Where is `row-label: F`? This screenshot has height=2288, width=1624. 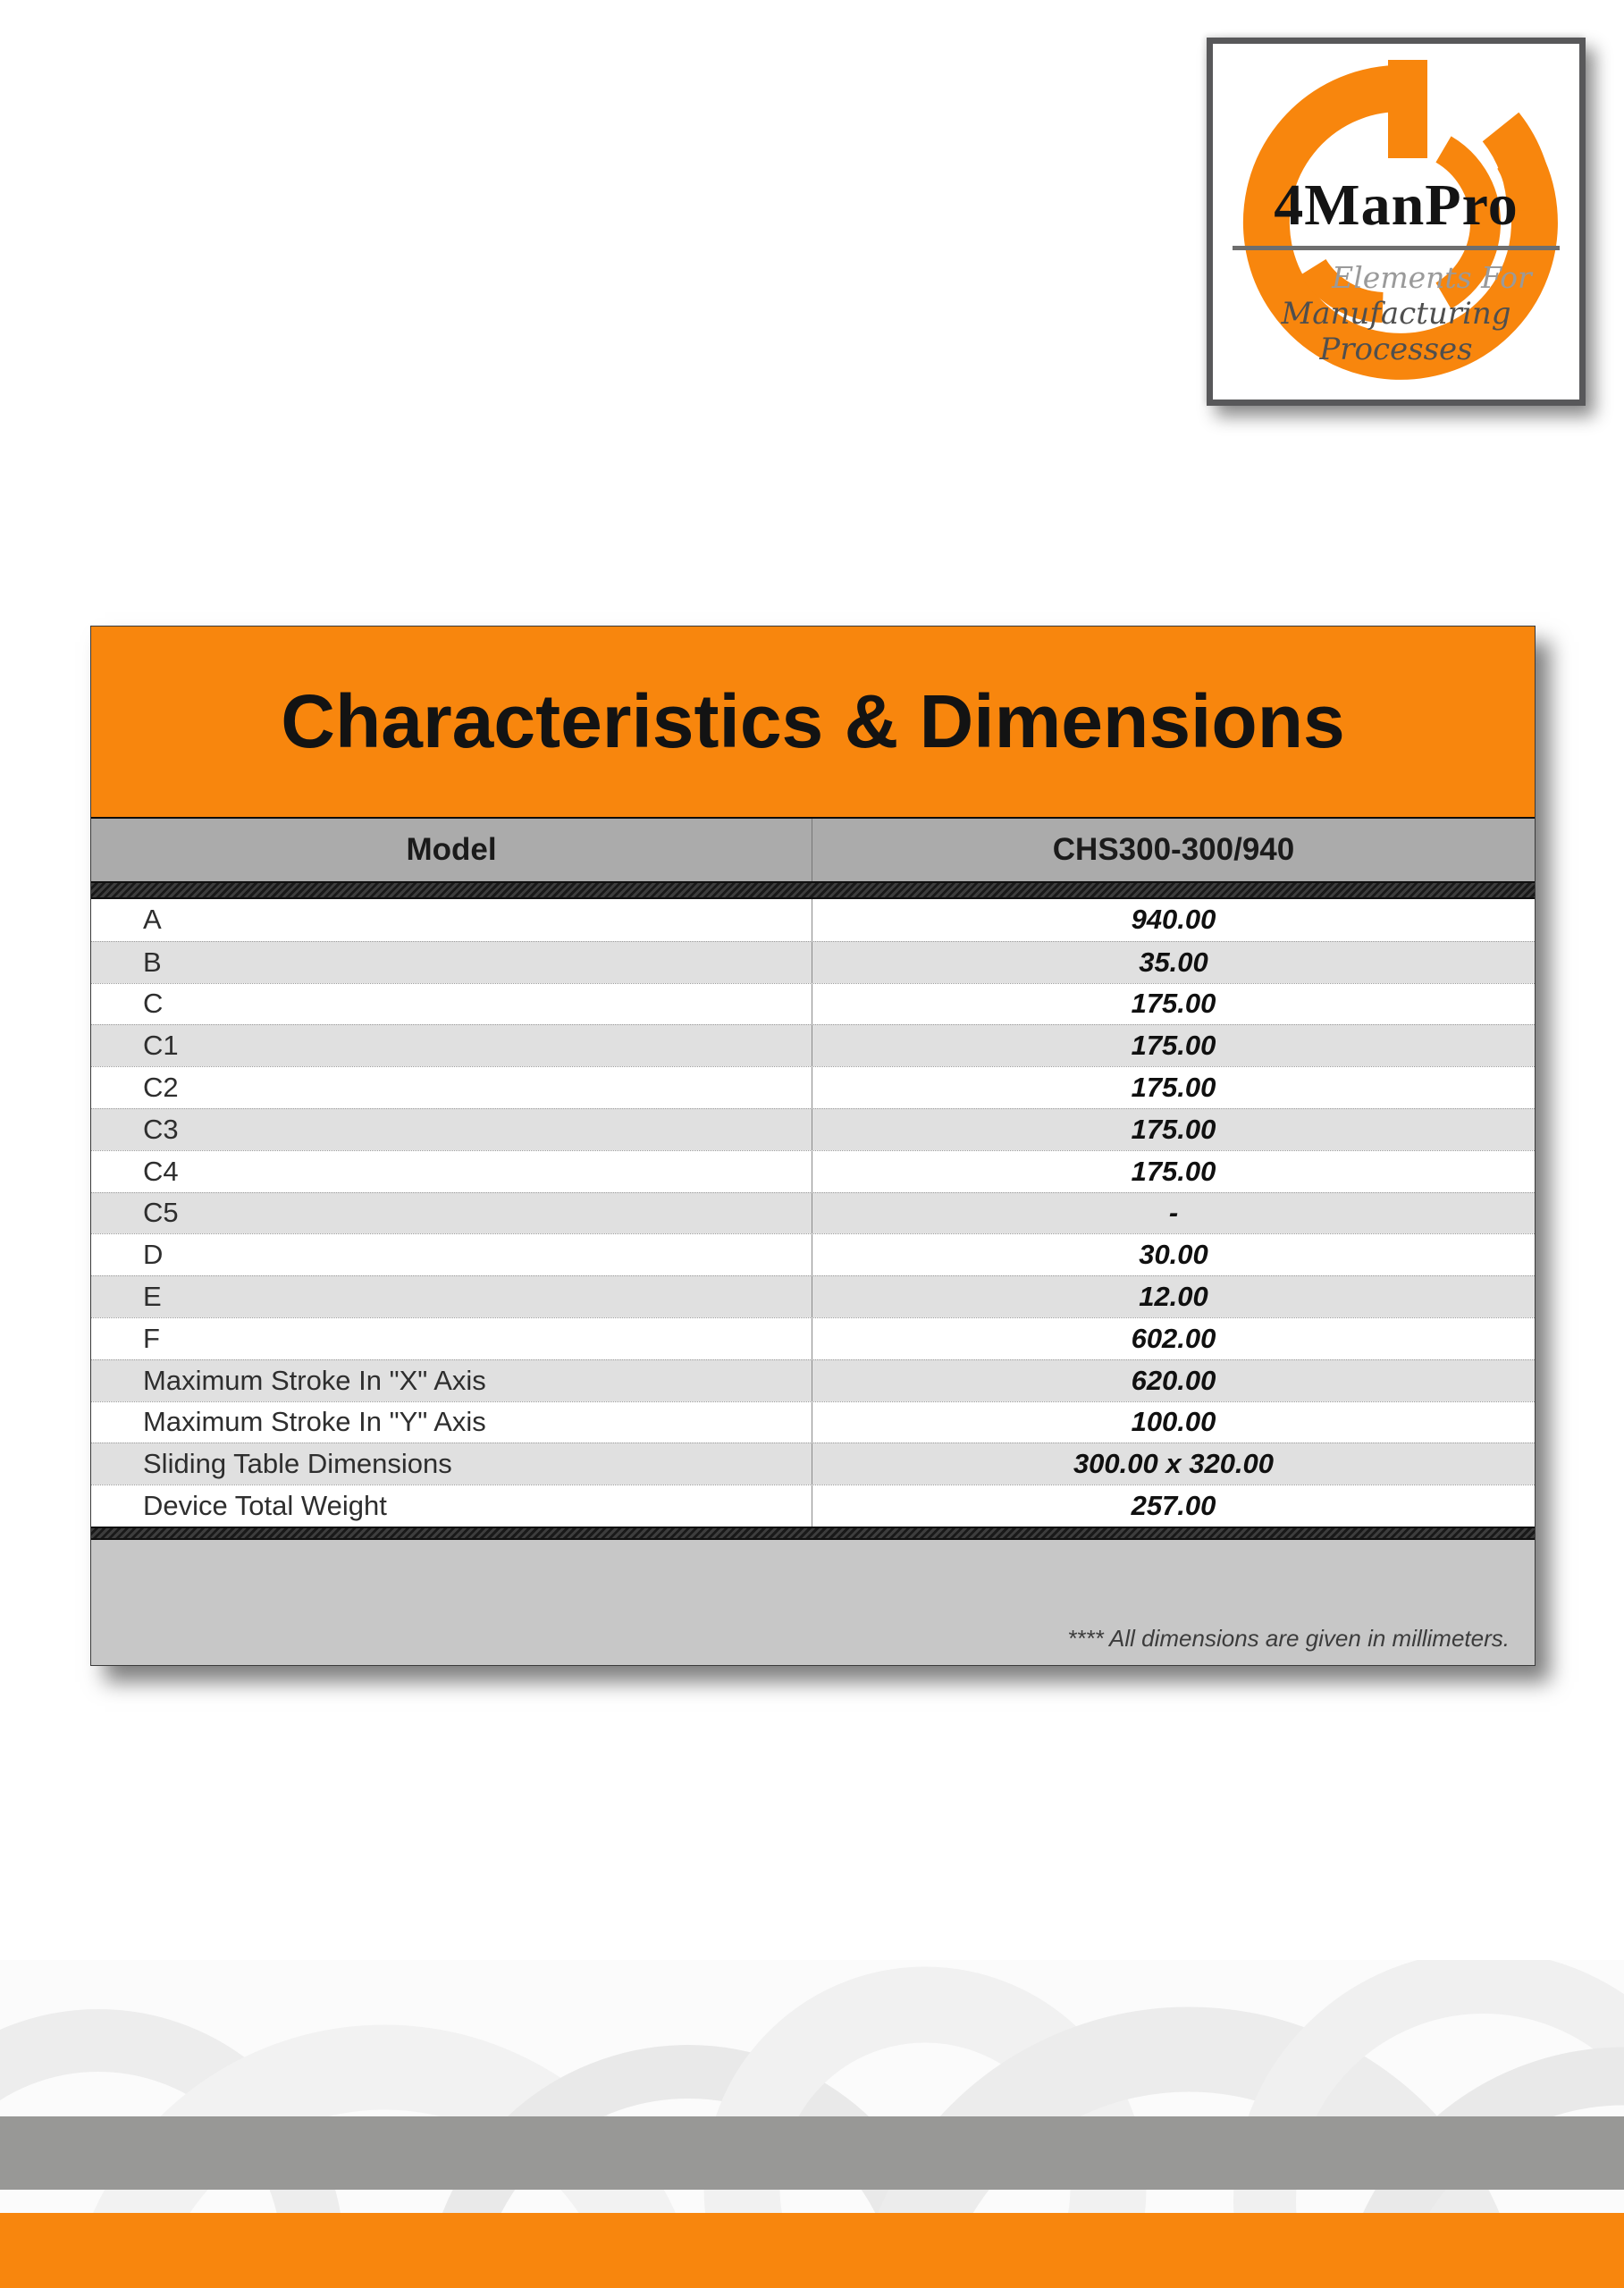
row-label: F is located at coordinates (451, 1338).